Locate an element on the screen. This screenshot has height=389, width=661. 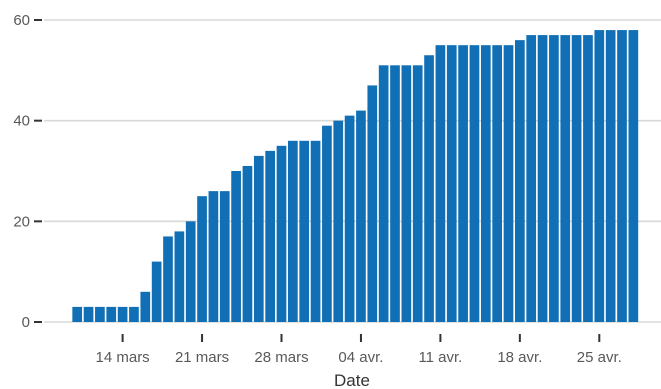
y-tick-label: 0 is located at coordinates (26, 322).